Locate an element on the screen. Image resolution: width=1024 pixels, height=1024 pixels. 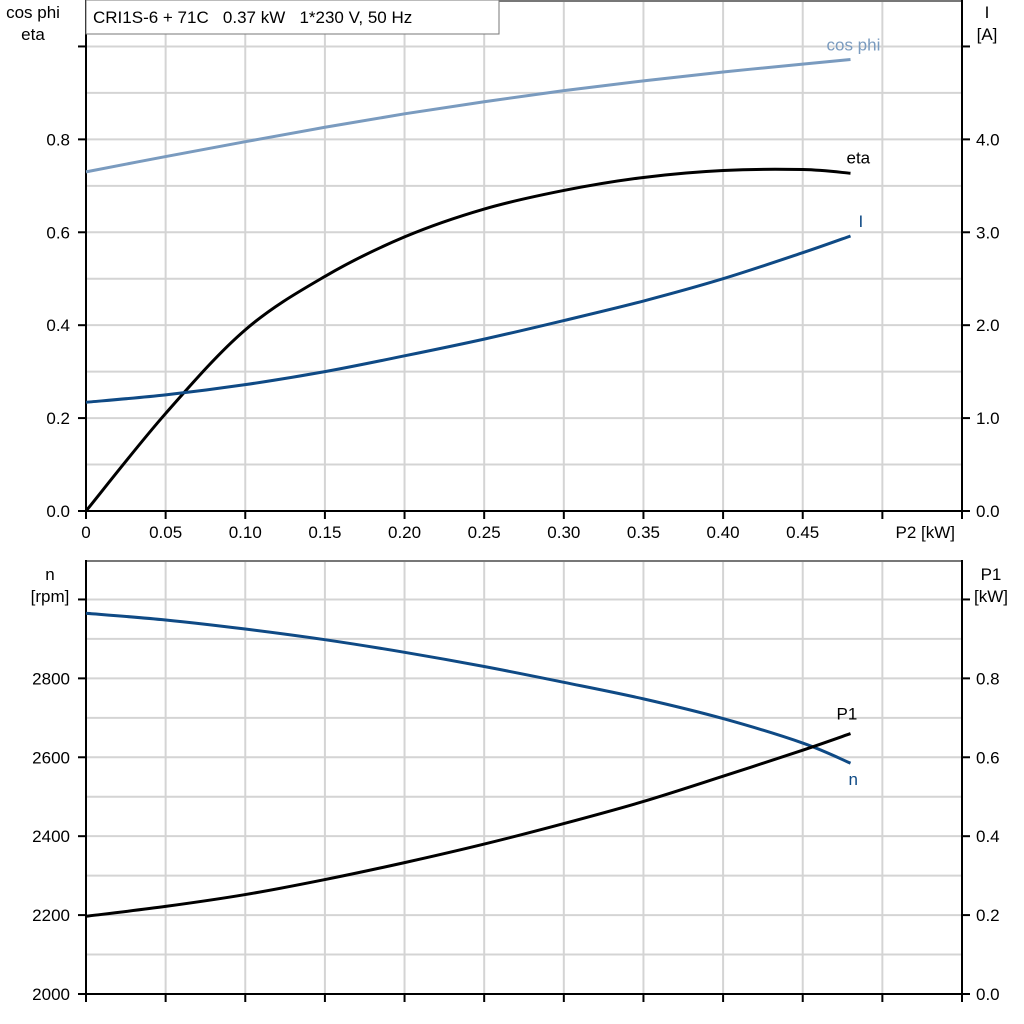
left-y-tick-label: 0.4 is located at coordinates (58, 325).